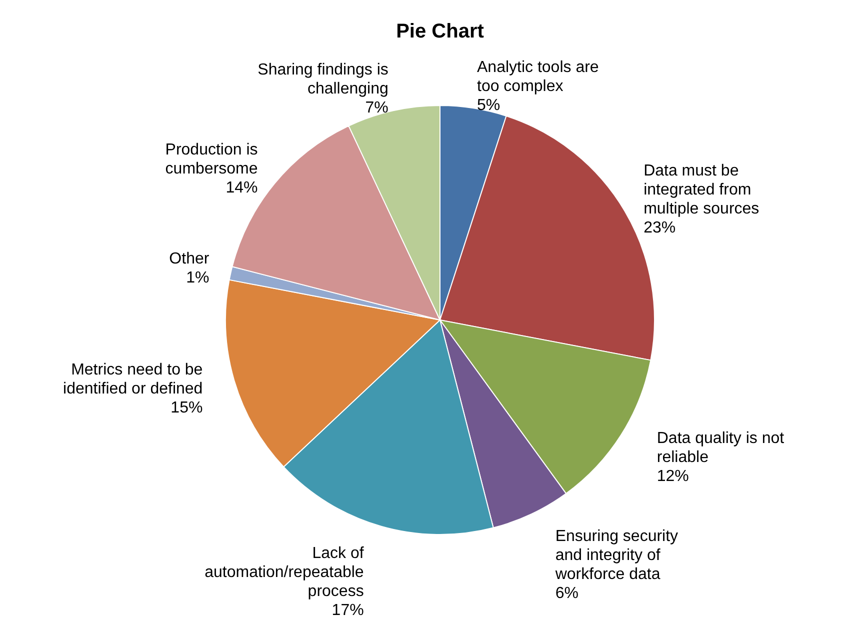  Describe the element at coordinates (284, 572) in the screenshot. I see `slice-label: Lack of automation/repeatable process` at that location.